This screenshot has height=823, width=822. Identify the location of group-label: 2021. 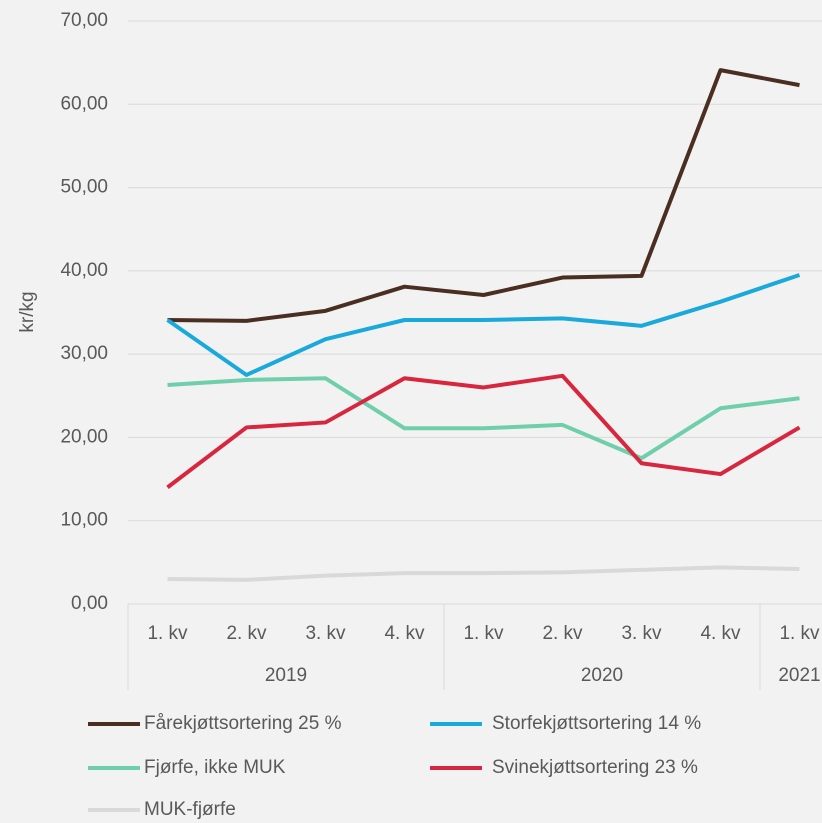
(799, 675).